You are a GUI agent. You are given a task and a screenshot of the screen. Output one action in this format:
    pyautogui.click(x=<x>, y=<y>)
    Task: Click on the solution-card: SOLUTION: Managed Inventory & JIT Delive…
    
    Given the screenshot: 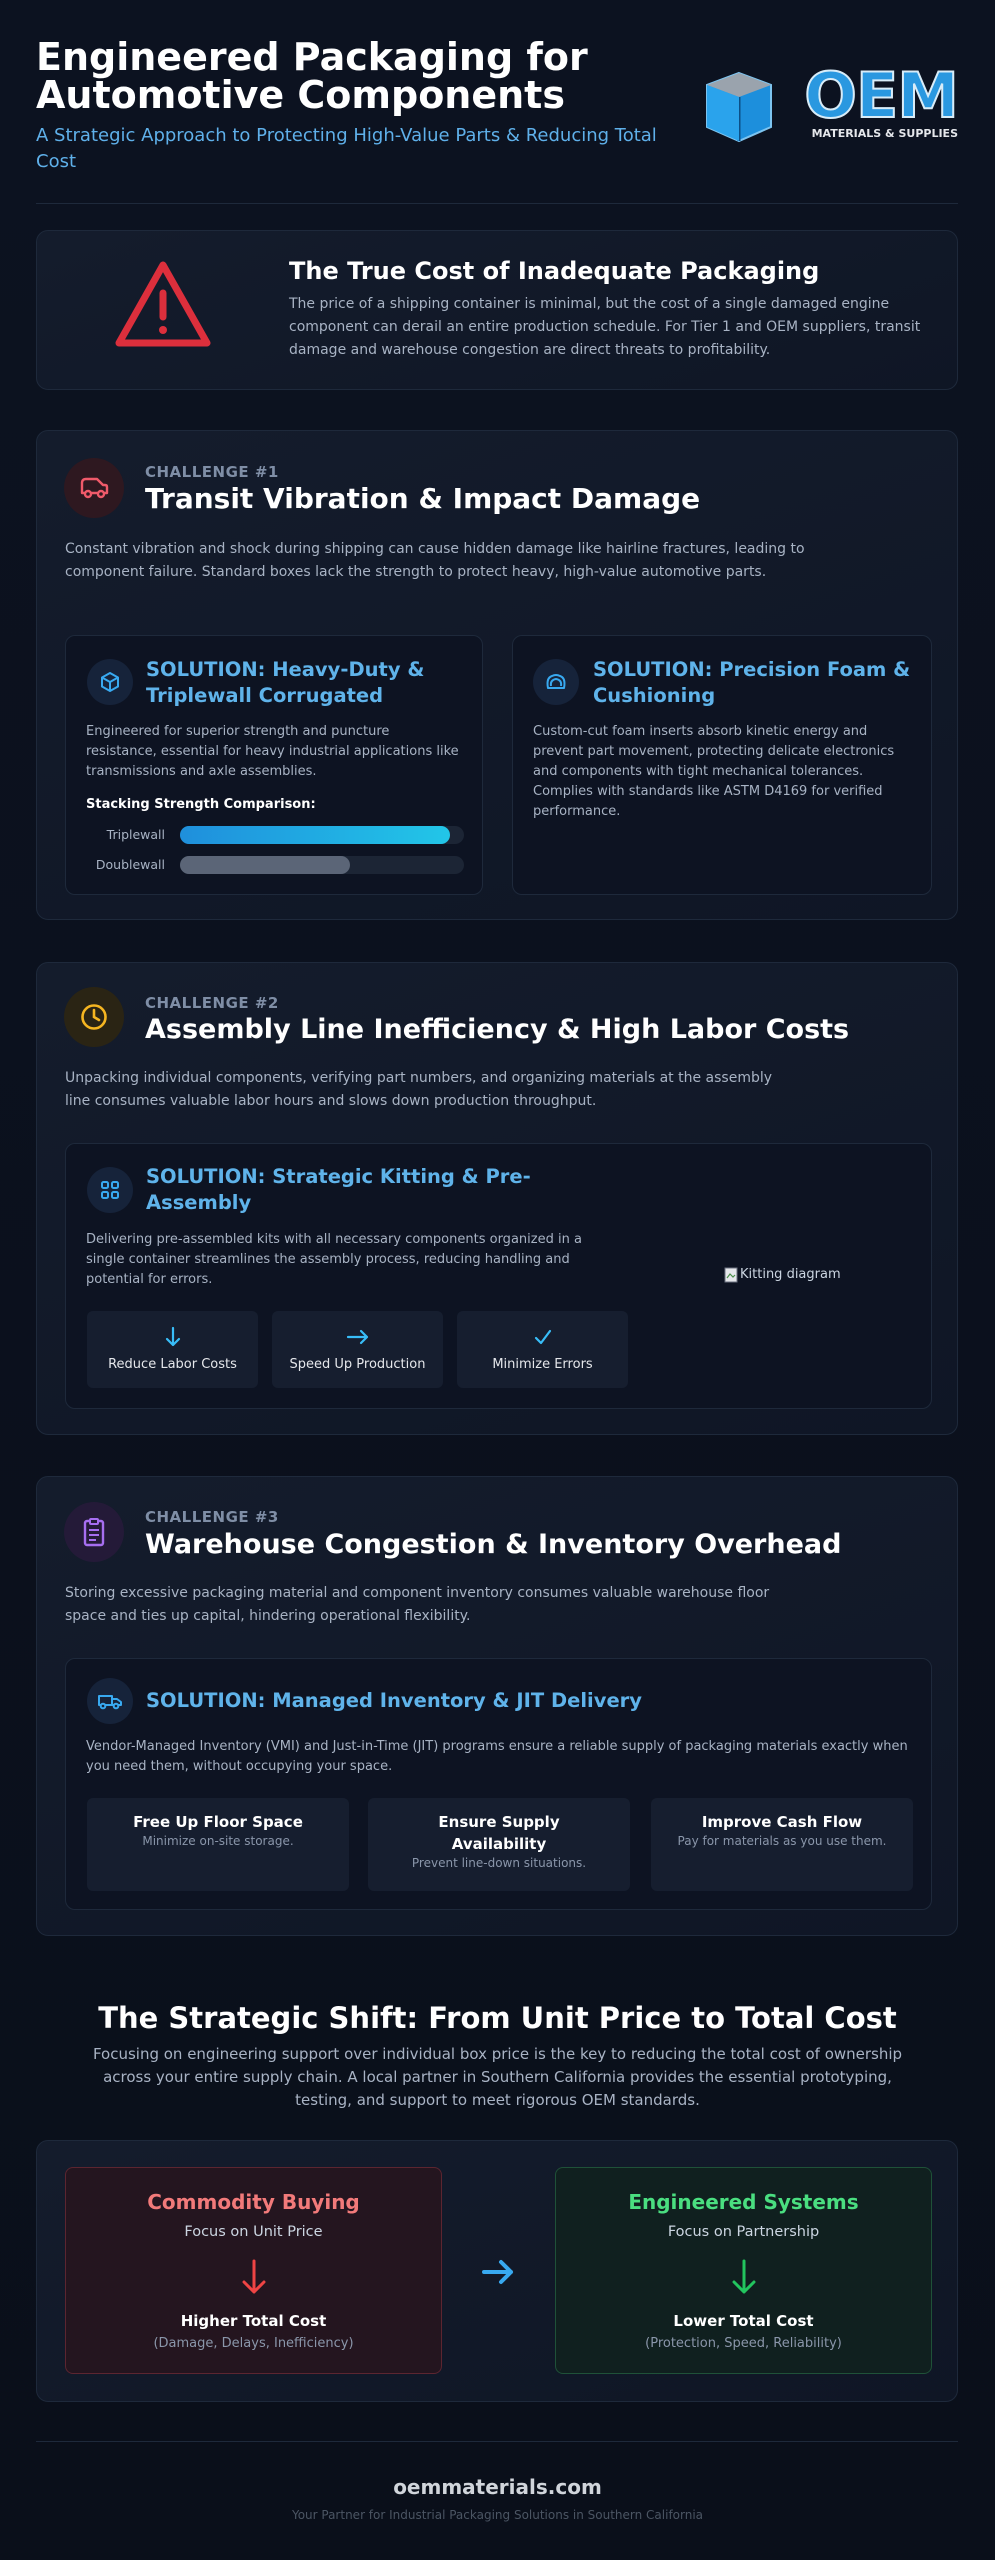 What is the action you would take?
    pyautogui.click(x=498, y=1784)
    